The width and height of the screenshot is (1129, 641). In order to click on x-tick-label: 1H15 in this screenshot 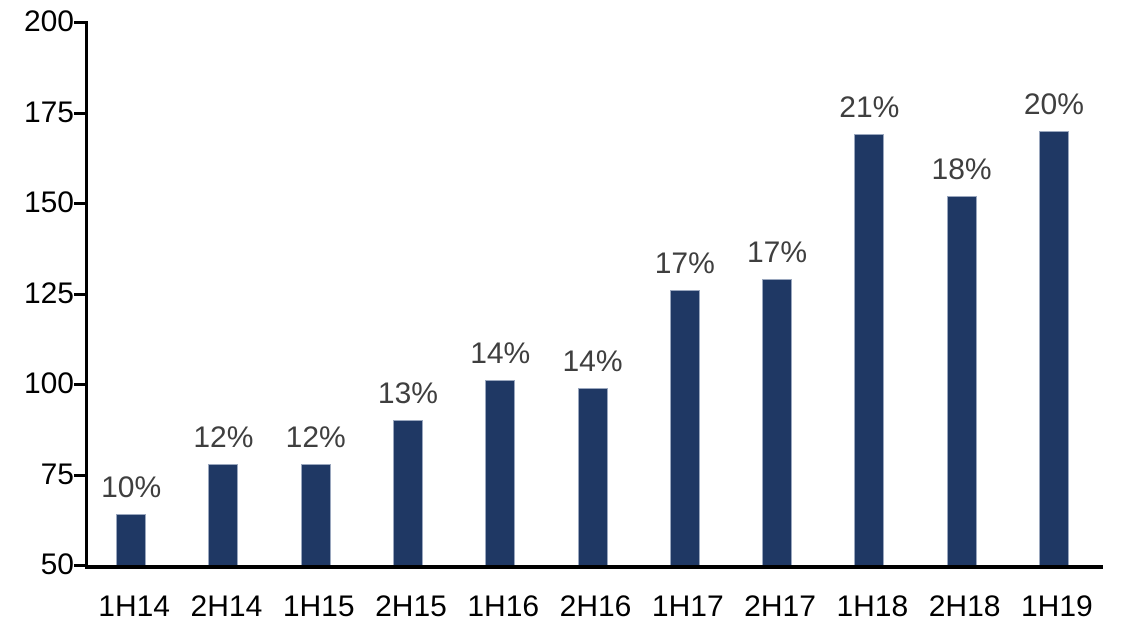, I will do `click(318, 606)`.